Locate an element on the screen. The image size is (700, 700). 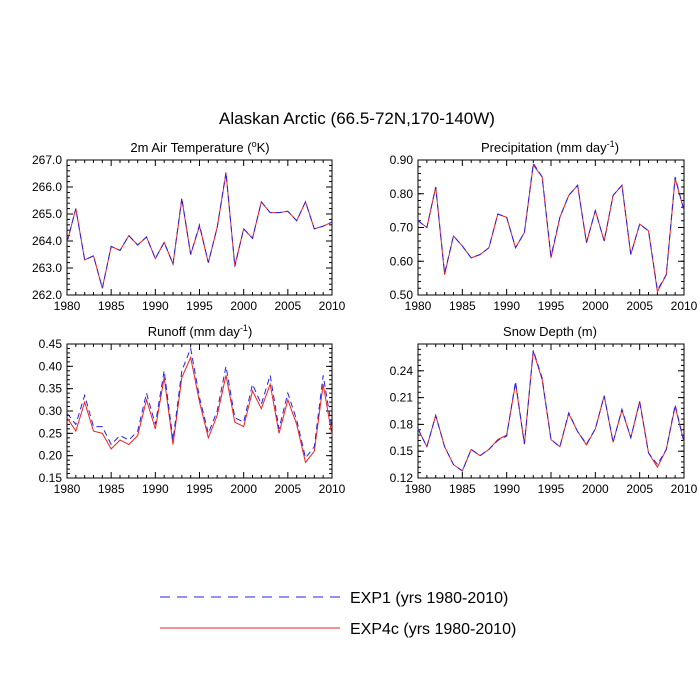
figure-title: Alaskan Arctic (66.5-72N,170-140W) is located at coordinates (357, 118).